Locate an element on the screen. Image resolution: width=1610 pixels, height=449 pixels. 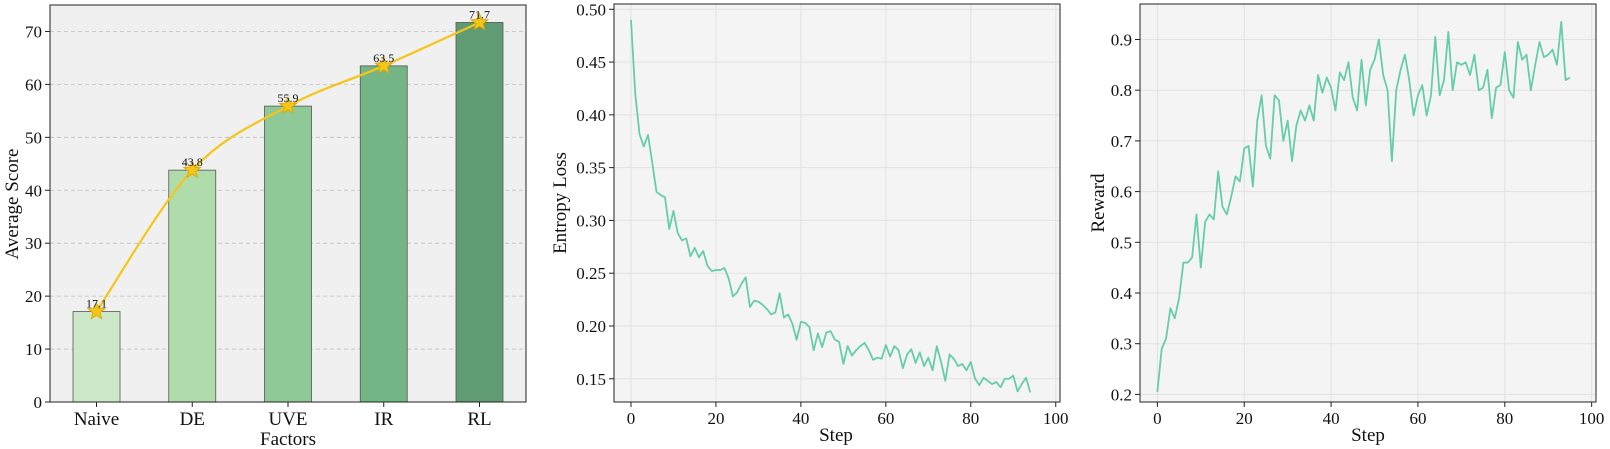
entropy-loss-x-tick-label: 100 is located at coordinates (1056, 418).